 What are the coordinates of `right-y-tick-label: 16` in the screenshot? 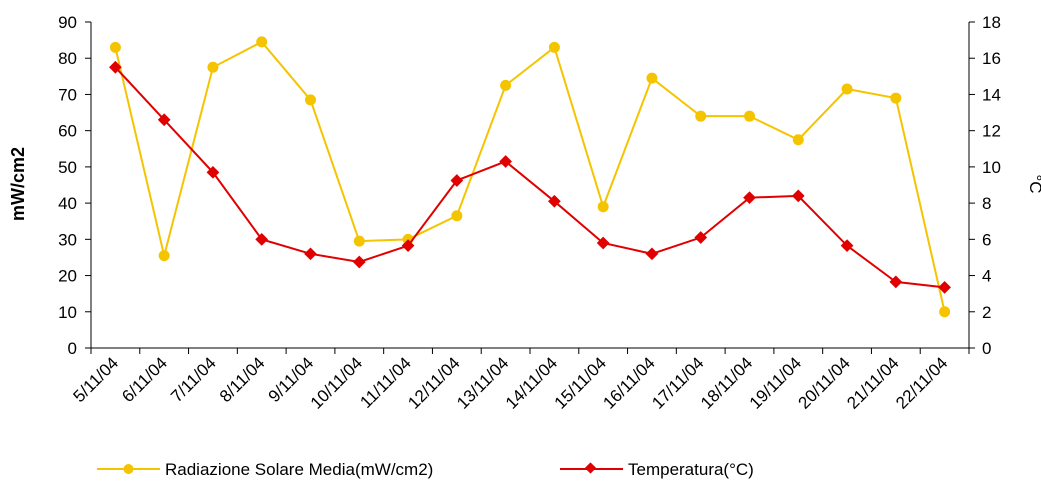 It's located at (991, 58).